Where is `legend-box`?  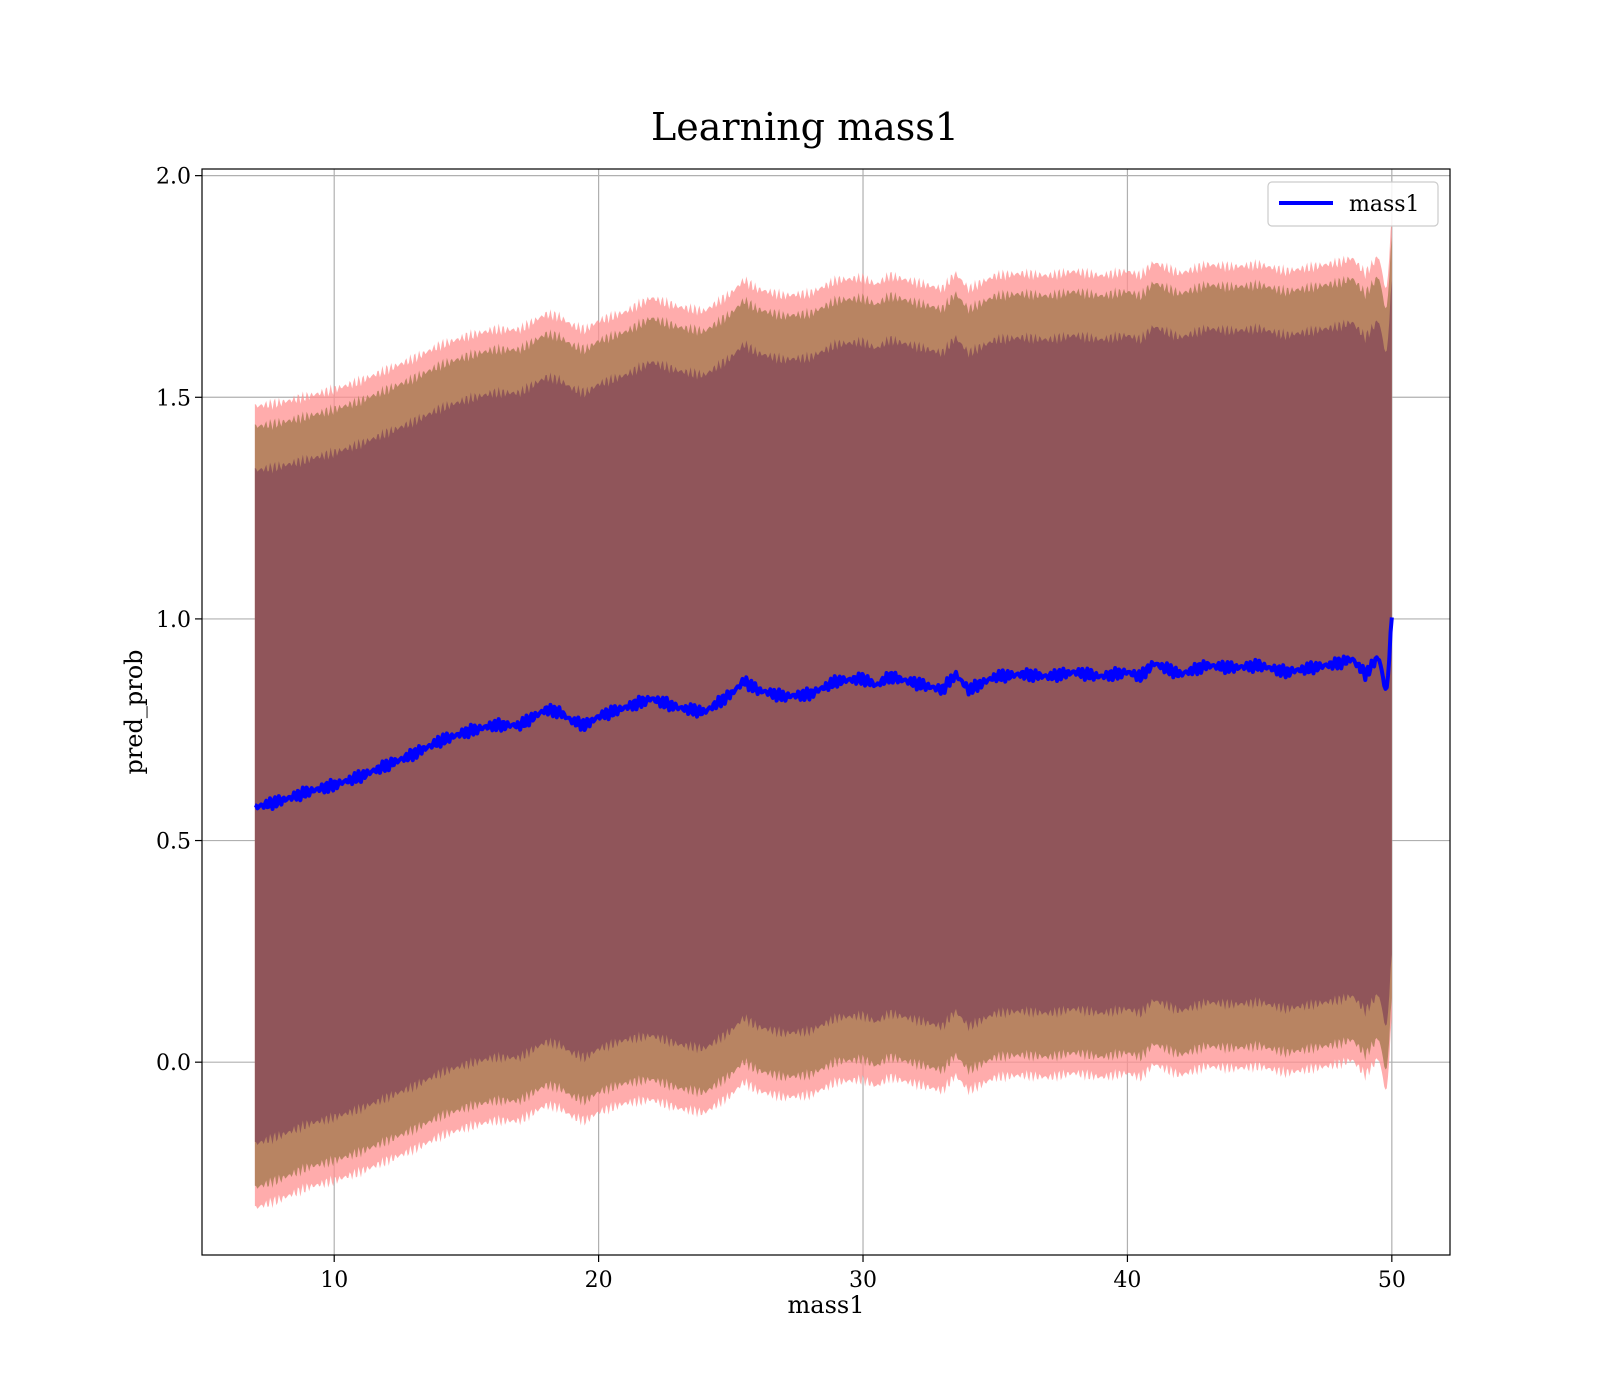 legend-box is located at coordinates (1353, 204).